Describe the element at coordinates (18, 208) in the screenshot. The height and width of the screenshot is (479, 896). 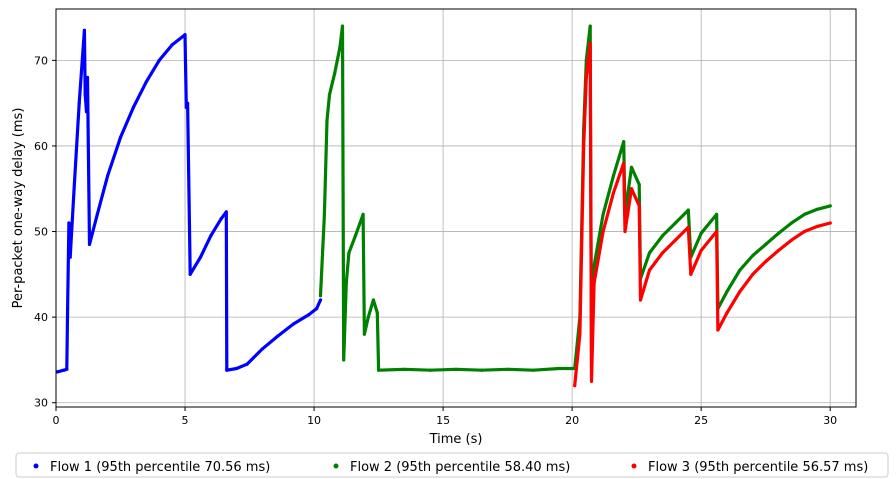
I see `y-axis-label: Per-packet one-way delay (ms)` at that location.